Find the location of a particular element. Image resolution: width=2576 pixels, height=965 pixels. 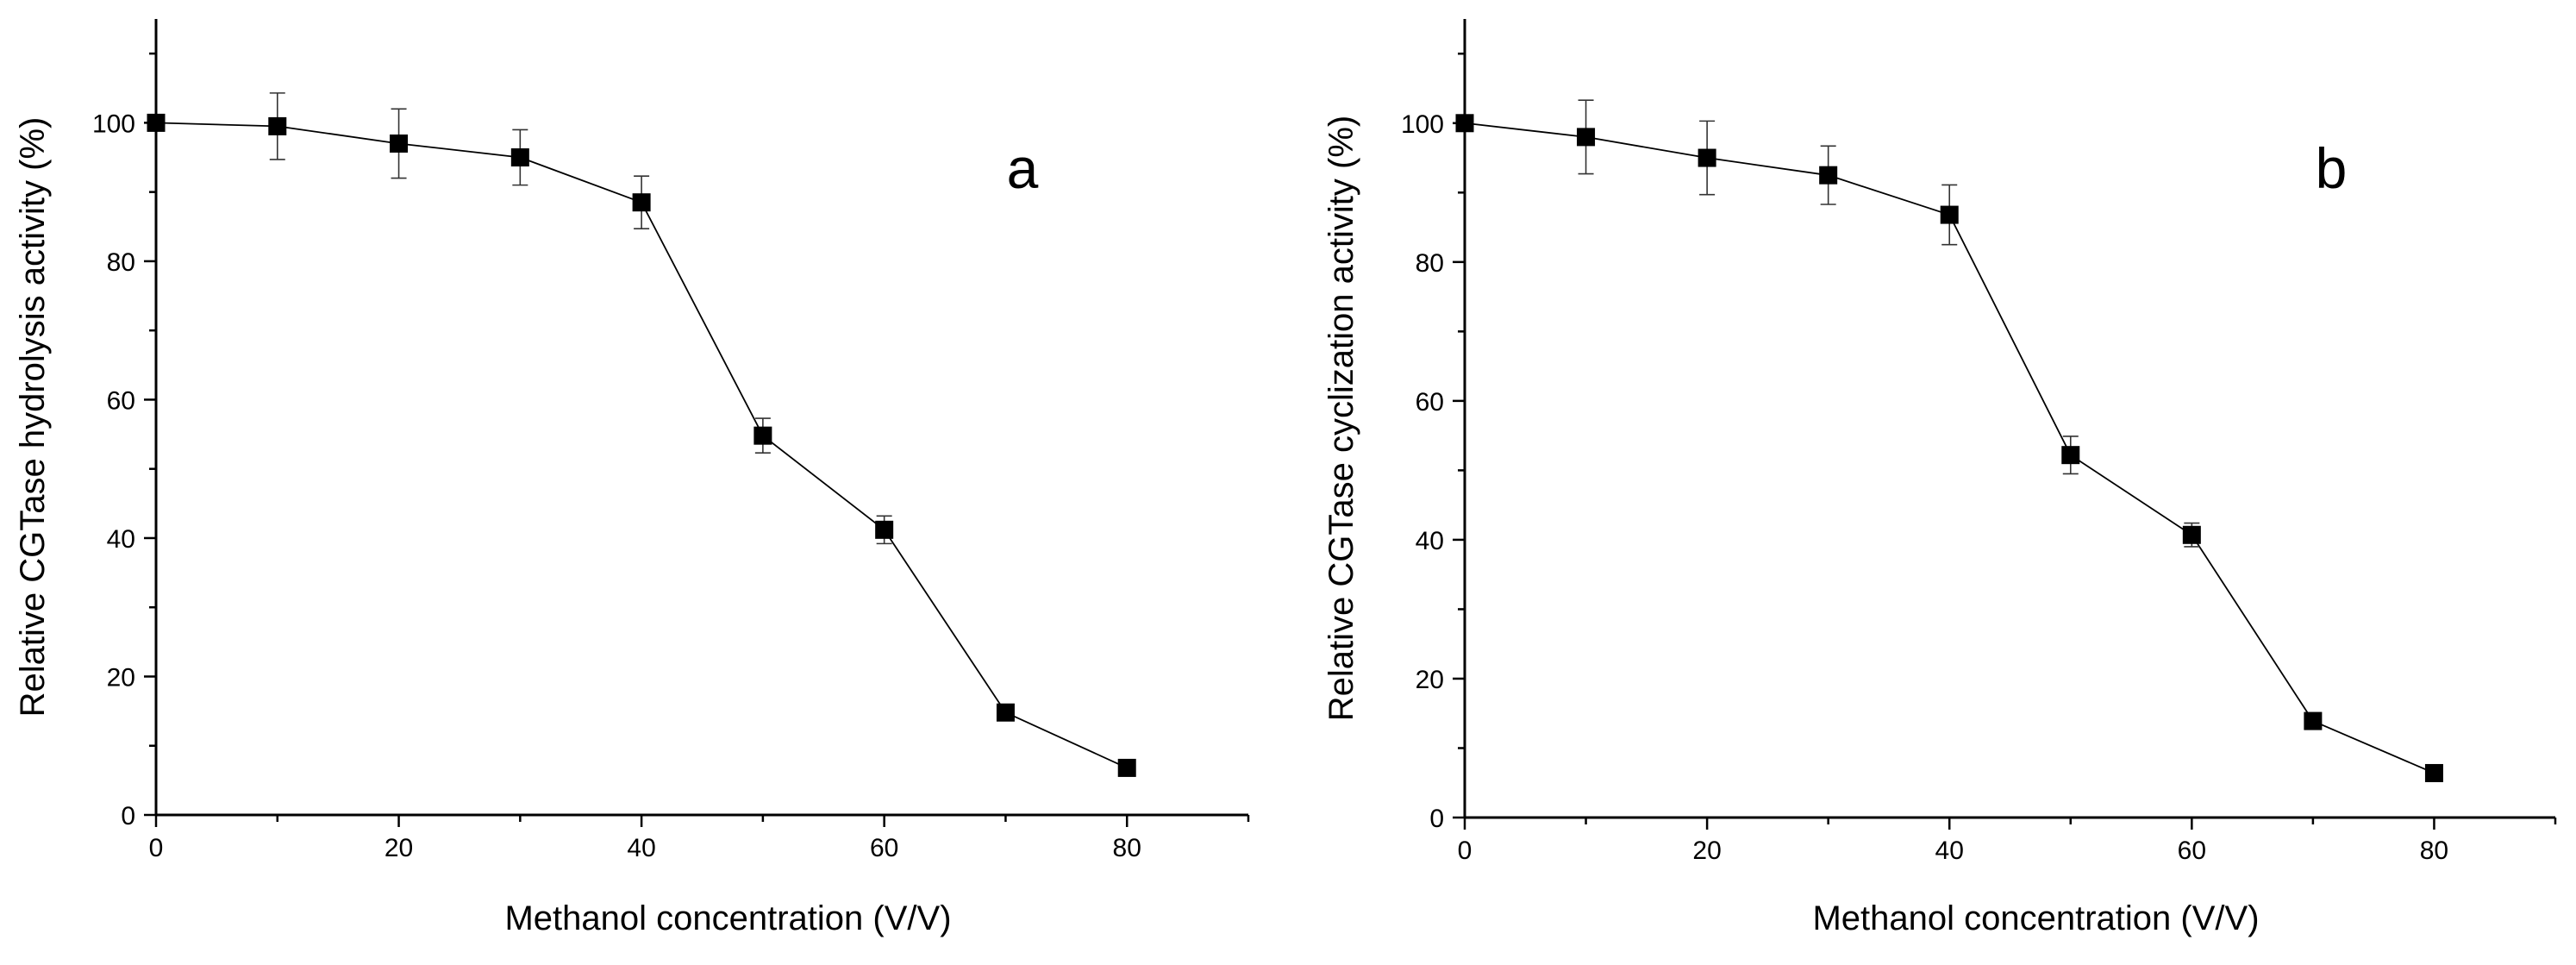

panel-label: a is located at coordinates (1023, 168).